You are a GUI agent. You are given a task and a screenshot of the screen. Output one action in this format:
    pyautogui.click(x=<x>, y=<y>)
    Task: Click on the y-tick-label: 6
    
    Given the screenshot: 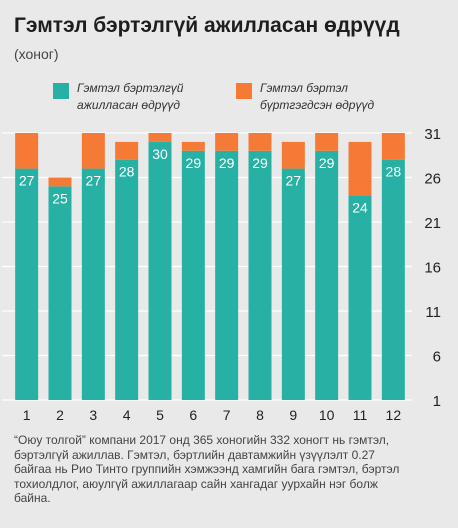 What is the action you would take?
    pyautogui.click(x=437, y=357)
    